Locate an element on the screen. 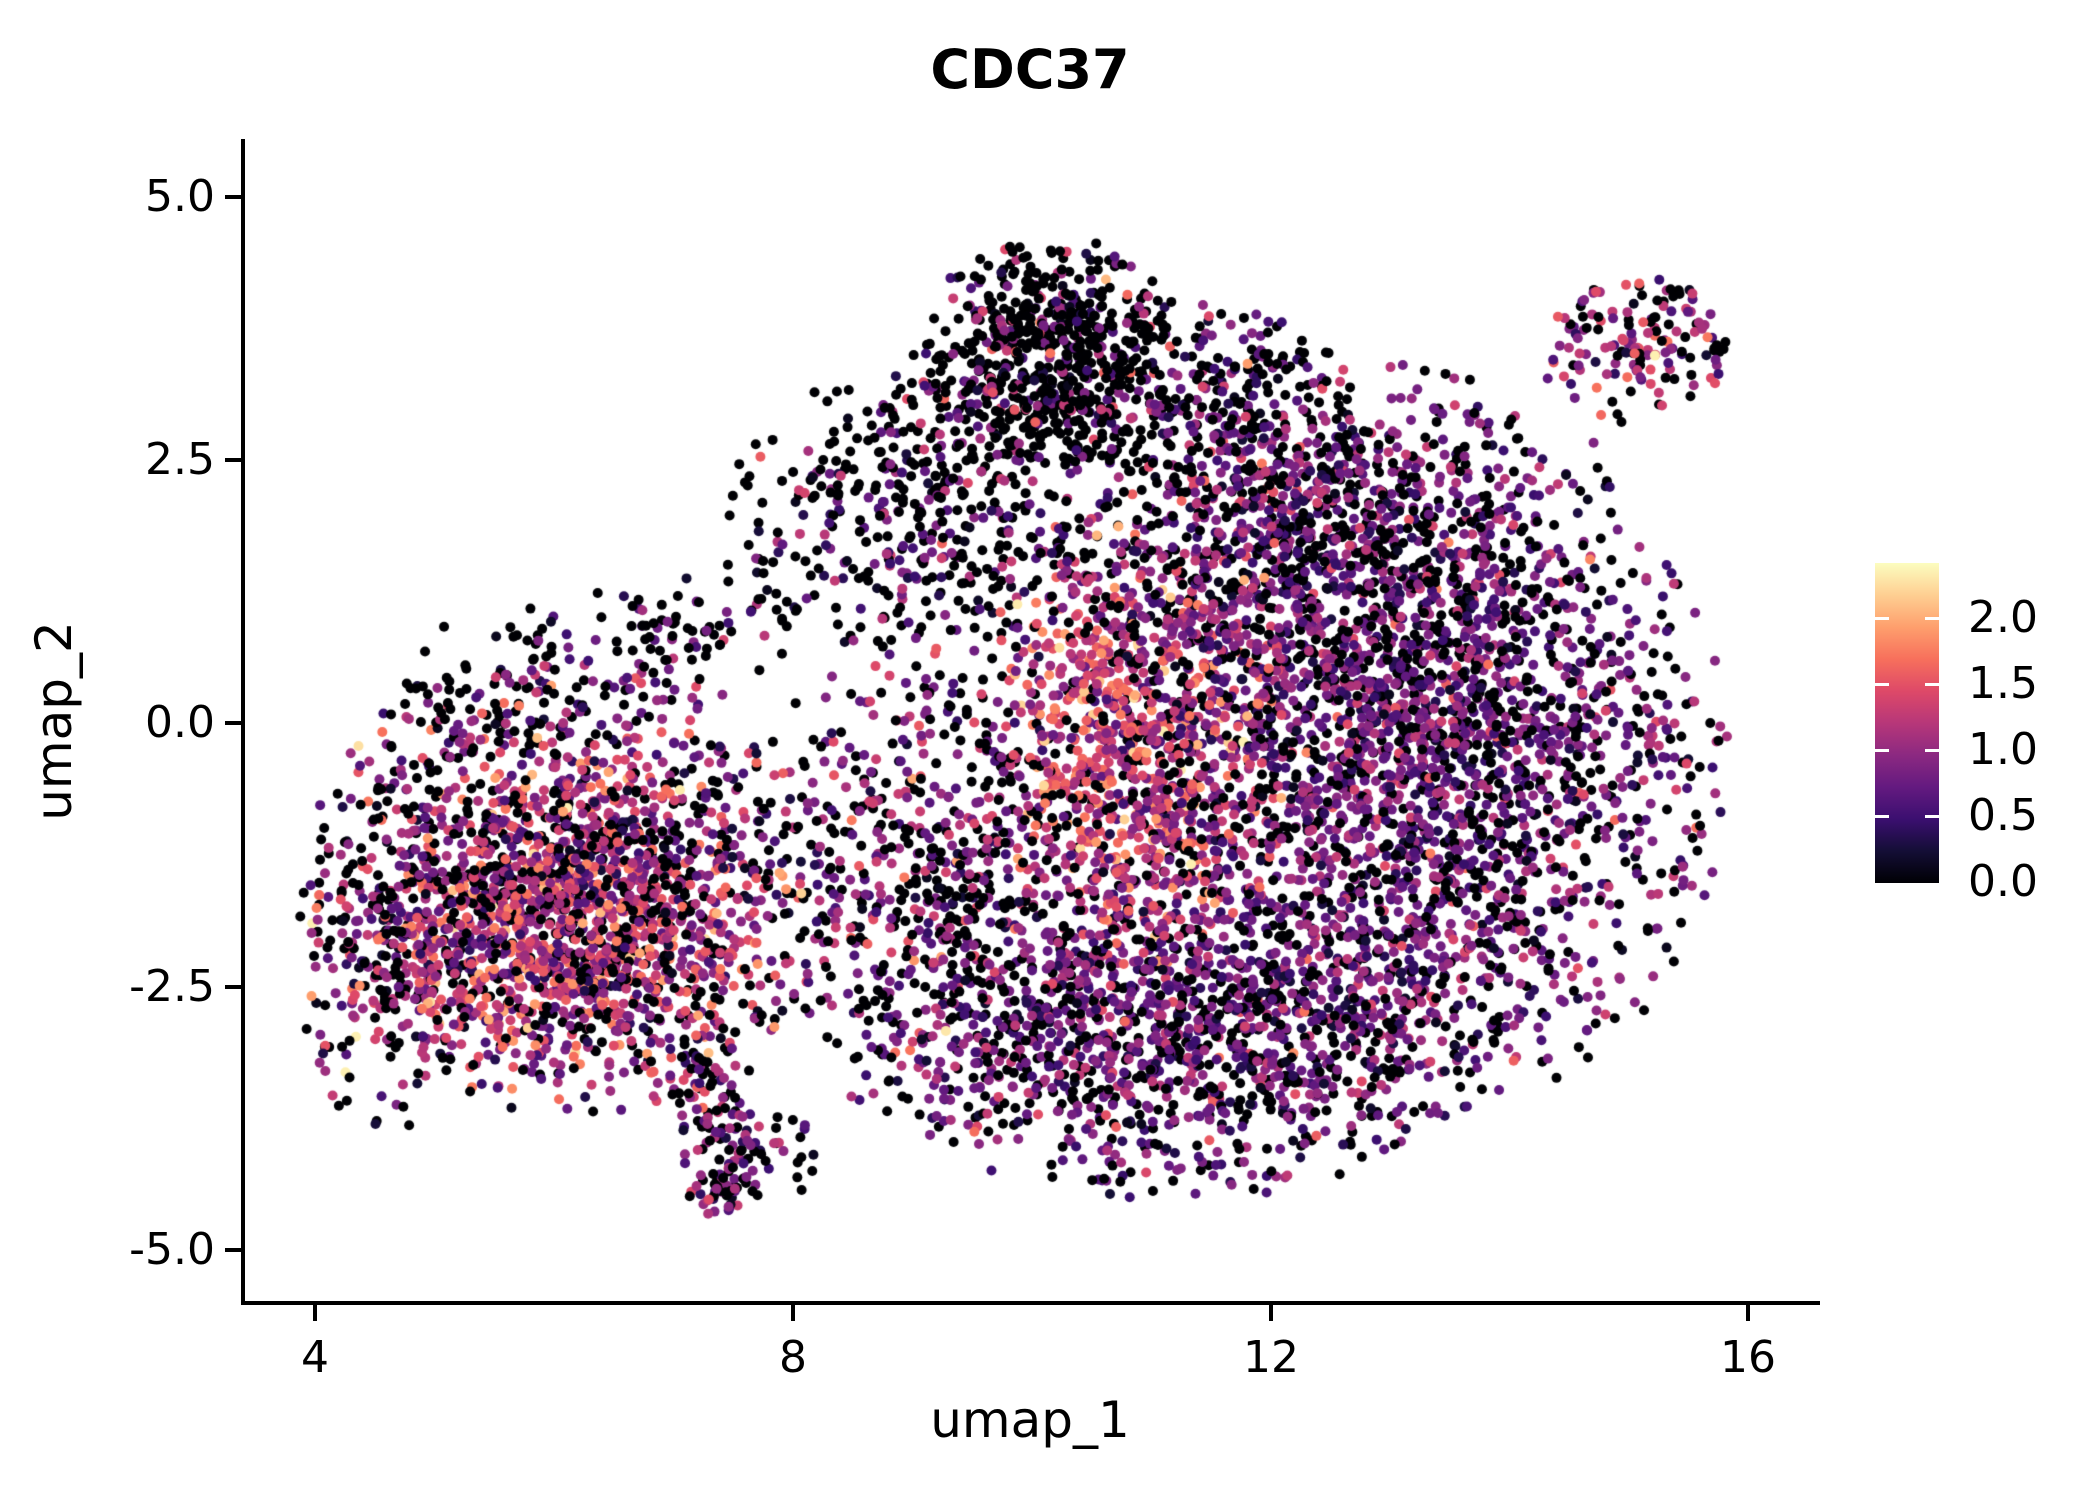 The height and width of the screenshot is (1500, 2100). plot-title: CDC37 is located at coordinates (1030, 69).